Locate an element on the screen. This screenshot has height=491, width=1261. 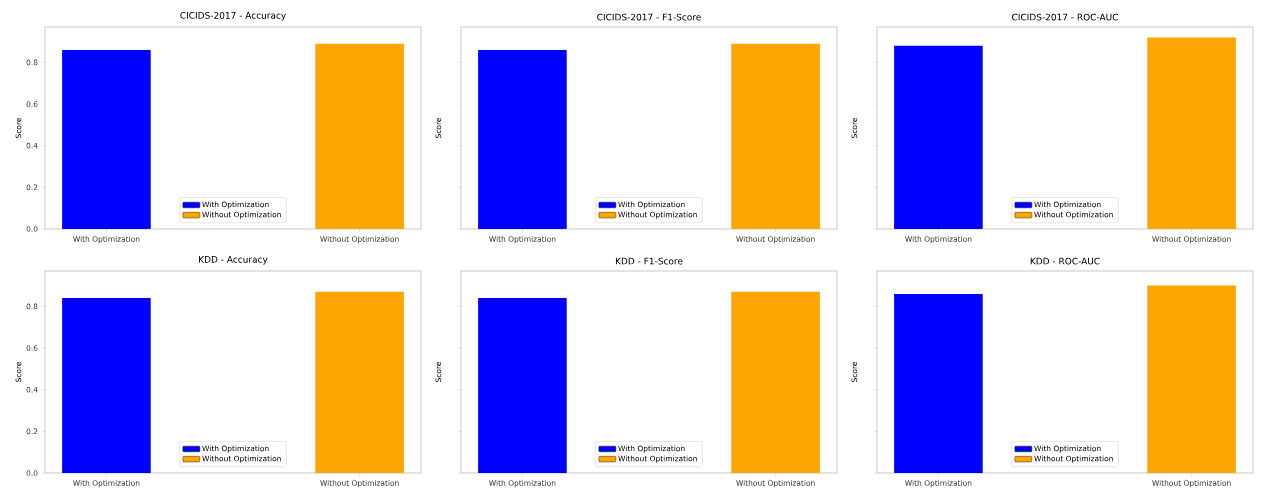
chart-title: KDD - Accuracy is located at coordinates (233, 260).